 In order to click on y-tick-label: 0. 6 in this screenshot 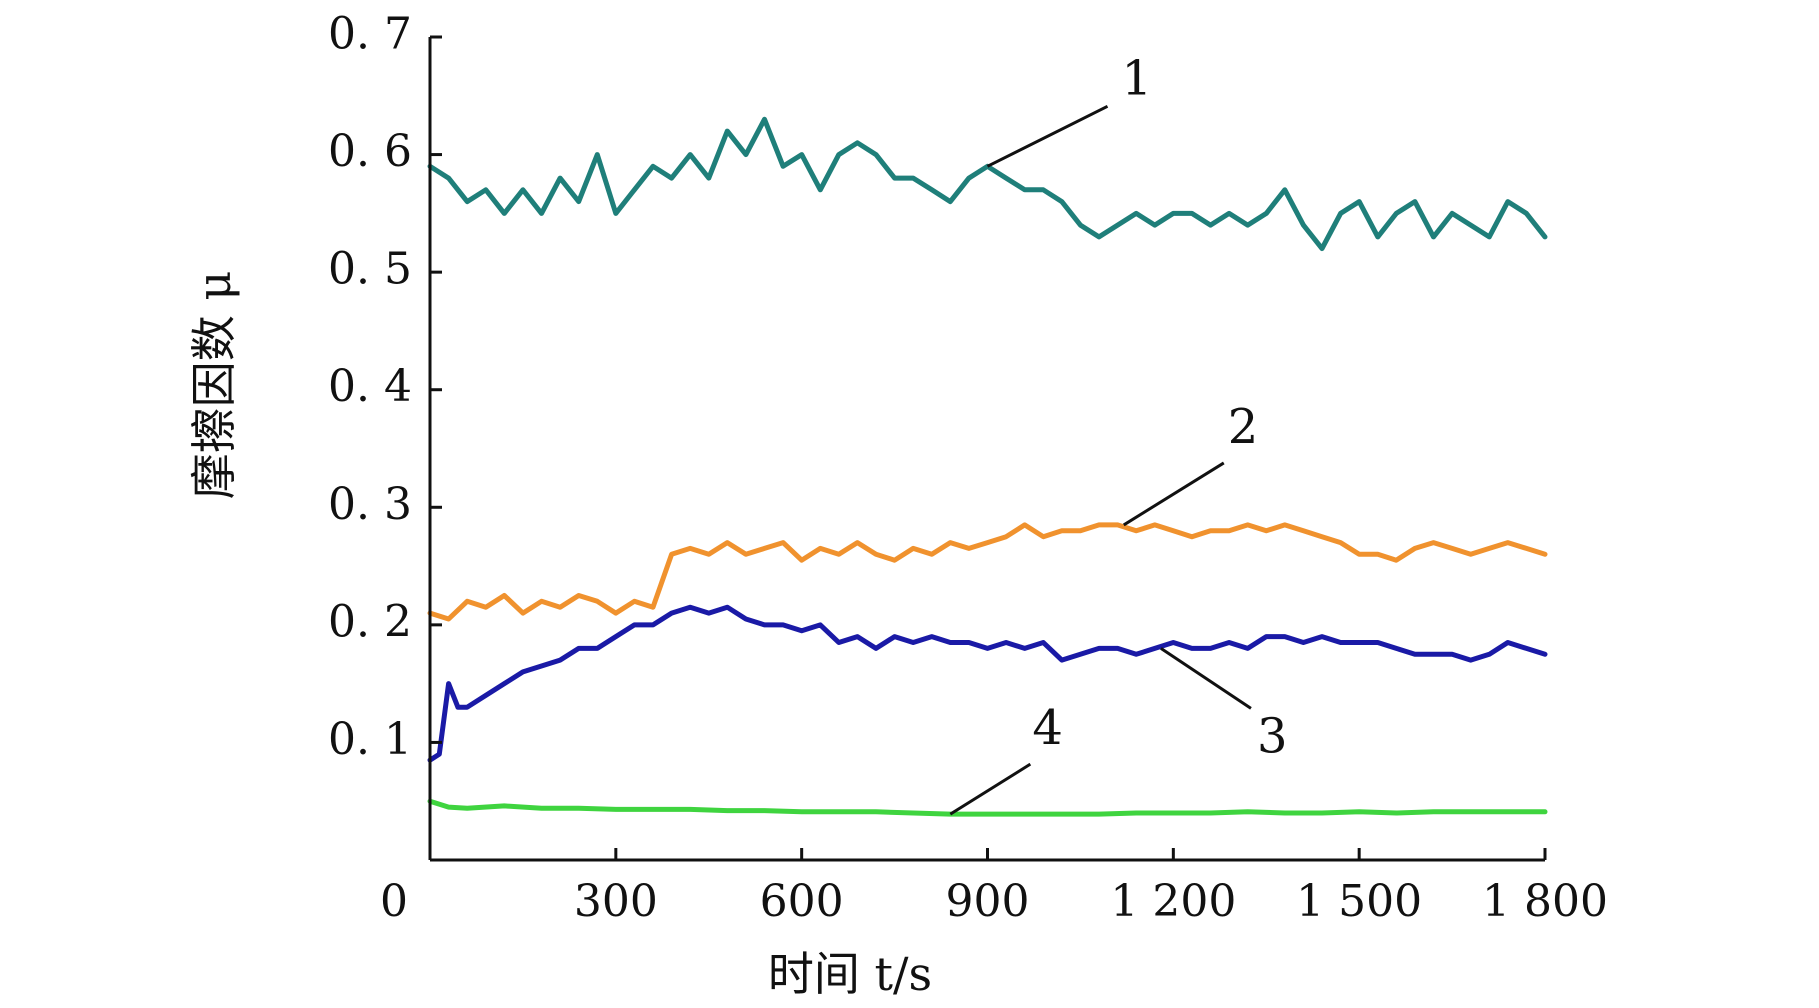, I will do `click(370, 151)`.